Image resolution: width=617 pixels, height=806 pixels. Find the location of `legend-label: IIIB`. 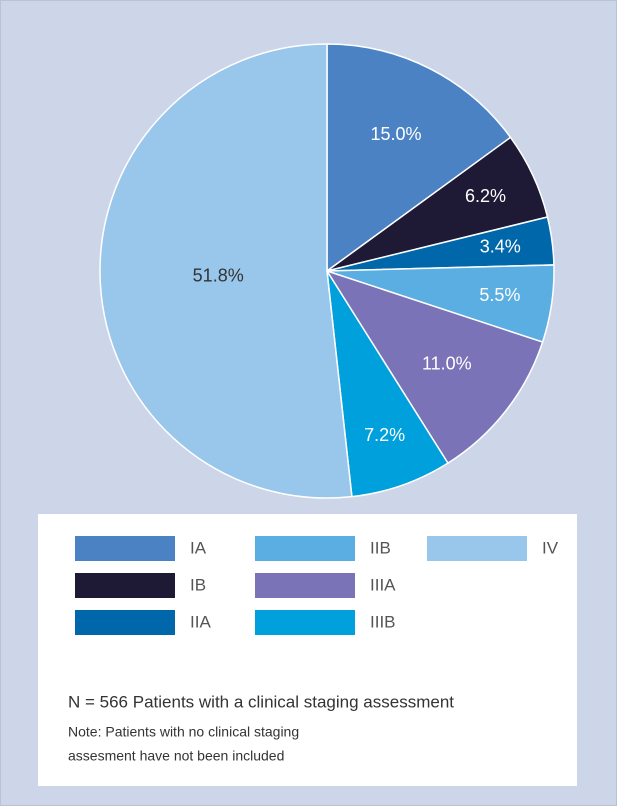

legend-label: IIIB is located at coordinates (383, 621).